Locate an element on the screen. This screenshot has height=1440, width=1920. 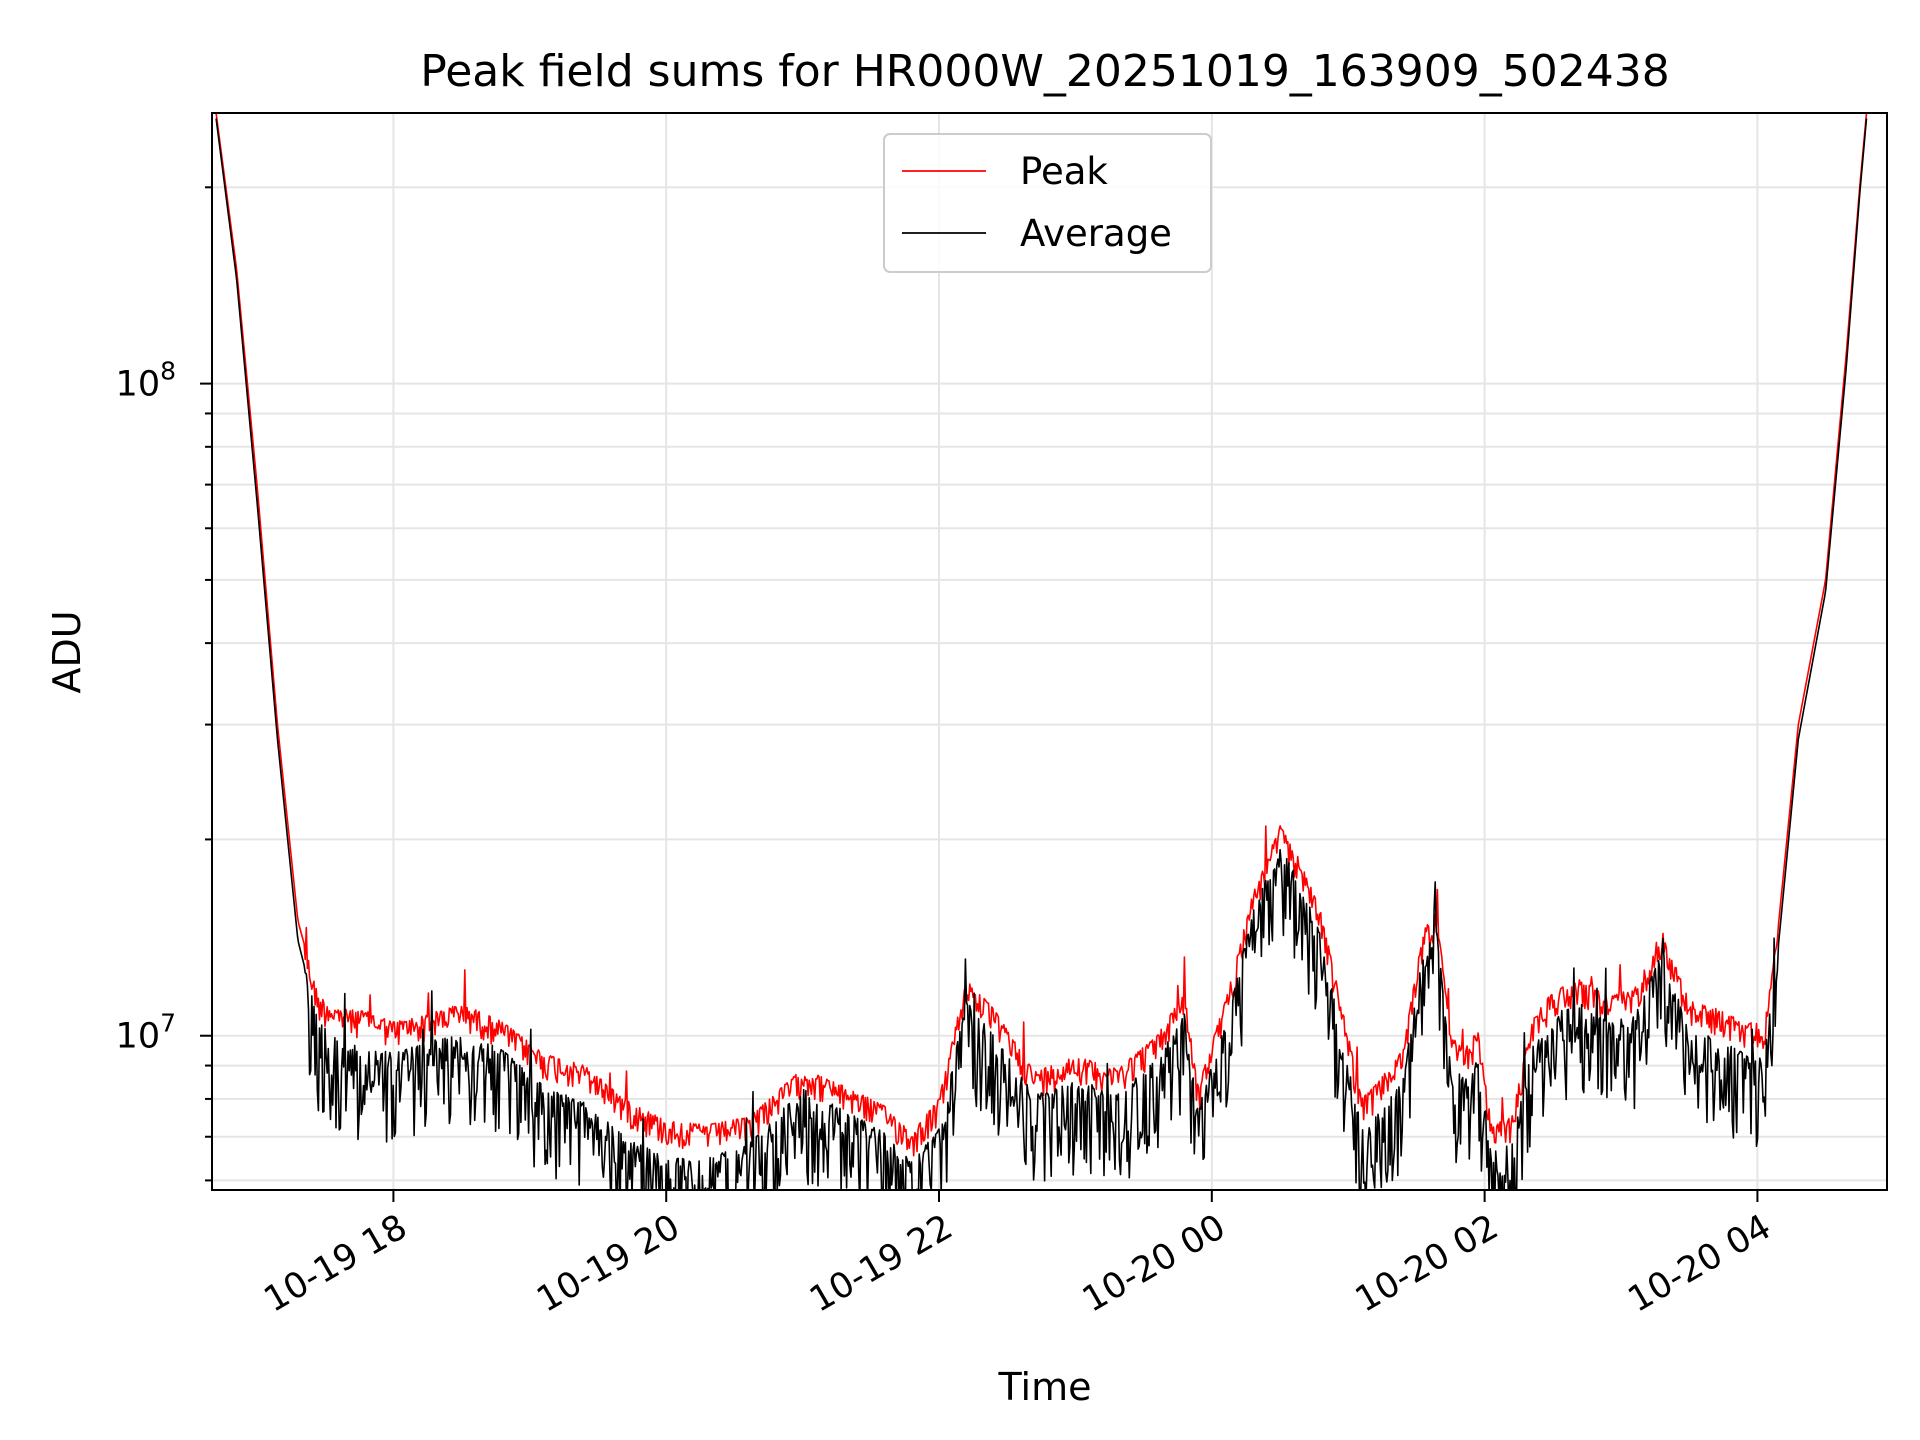
legend-box is located at coordinates (1047, 203).